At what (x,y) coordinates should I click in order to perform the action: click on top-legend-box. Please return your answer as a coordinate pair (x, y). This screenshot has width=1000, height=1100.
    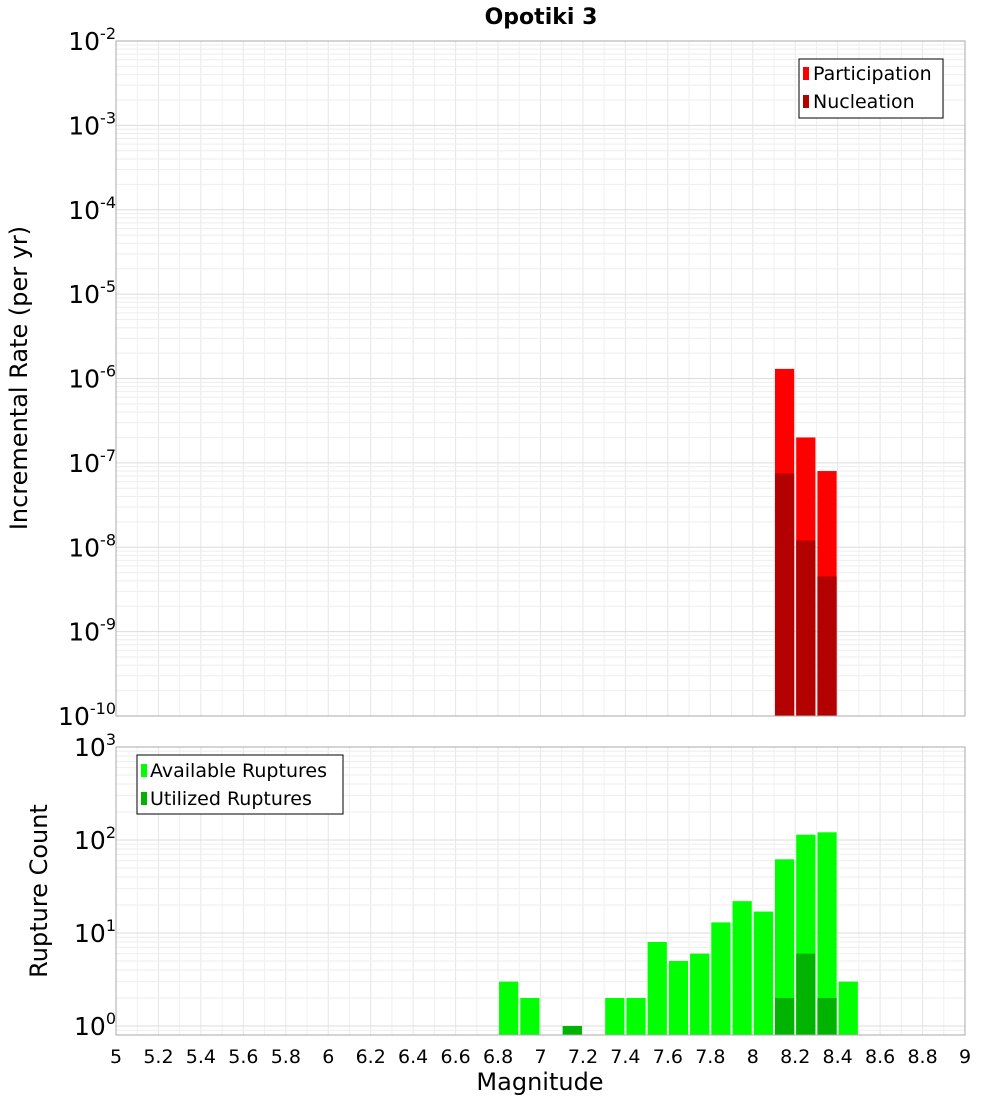
    Looking at the image, I should click on (871, 88).